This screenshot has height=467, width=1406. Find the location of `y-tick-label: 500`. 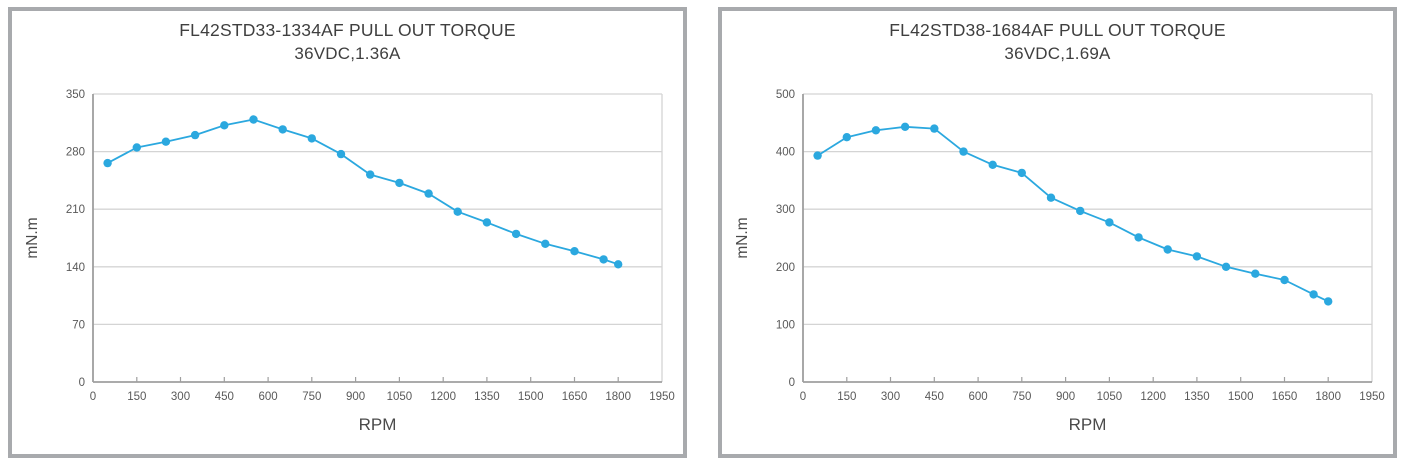

y-tick-label: 500 is located at coordinates (785, 95).